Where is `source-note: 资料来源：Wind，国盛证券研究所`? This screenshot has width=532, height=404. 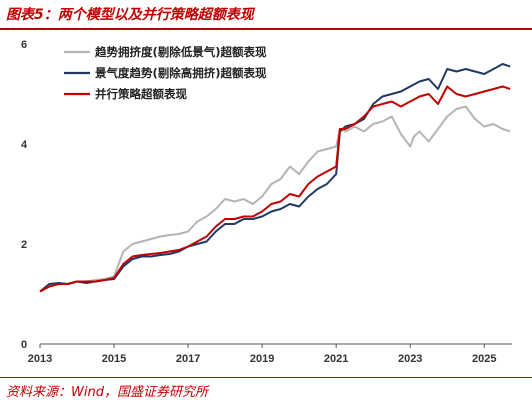
source-note: 资料来源：Wind，国盛证券研究所 is located at coordinates (107, 392).